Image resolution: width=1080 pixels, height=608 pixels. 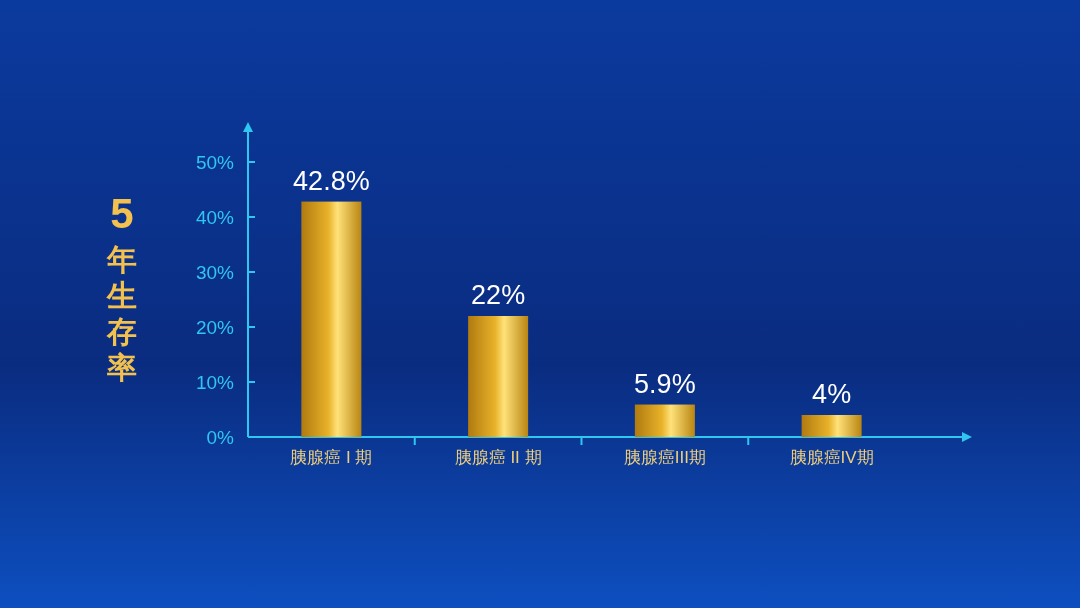 I want to click on data-label: 22%, so click(x=498, y=295).